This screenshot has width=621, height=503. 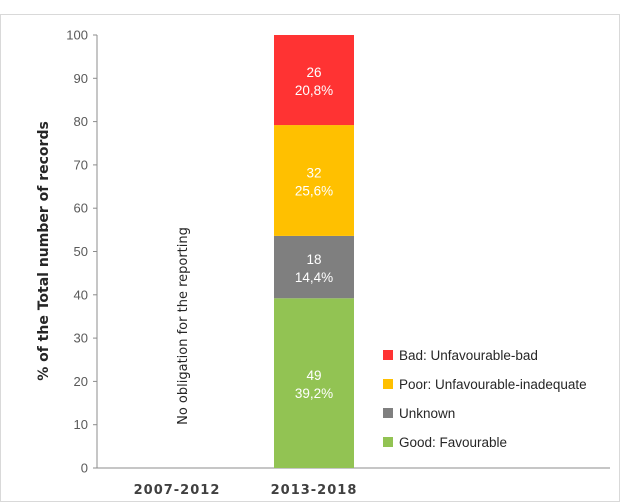 I want to click on legend-label: Poor: Unfavourable-inadequate, so click(x=493, y=384).